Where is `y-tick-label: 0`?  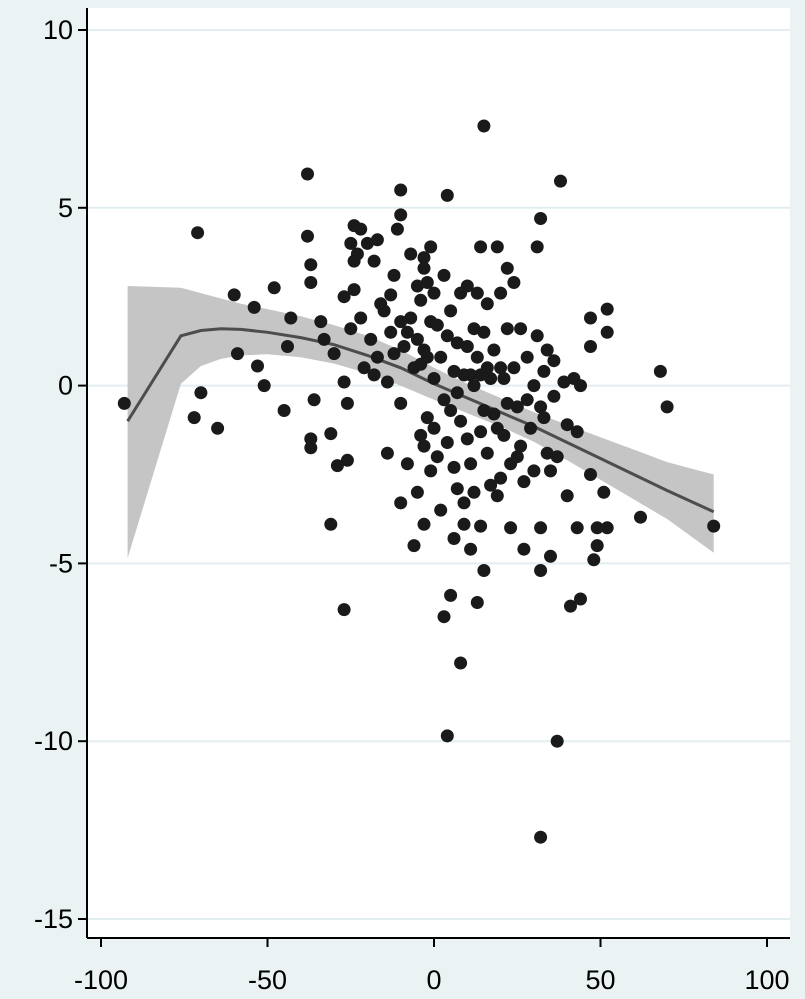 y-tick-label: 0 is located at coordinates (65, 386).